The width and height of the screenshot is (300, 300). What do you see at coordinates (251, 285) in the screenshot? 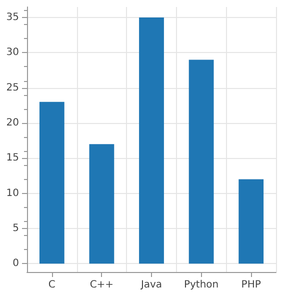
I see `x-tick-label: PHP` at bounding box center [251, 285].